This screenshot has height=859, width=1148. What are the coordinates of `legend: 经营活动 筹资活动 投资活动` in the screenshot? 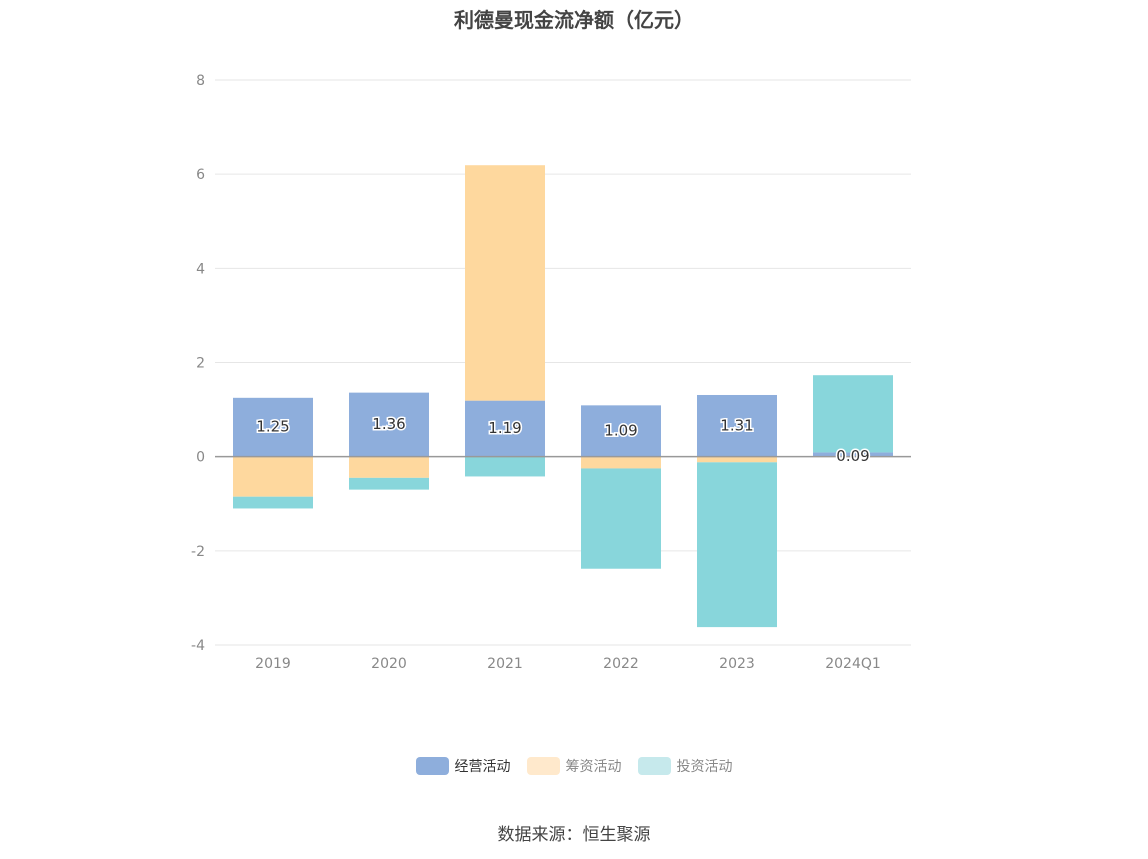 It's located at (574, 766).